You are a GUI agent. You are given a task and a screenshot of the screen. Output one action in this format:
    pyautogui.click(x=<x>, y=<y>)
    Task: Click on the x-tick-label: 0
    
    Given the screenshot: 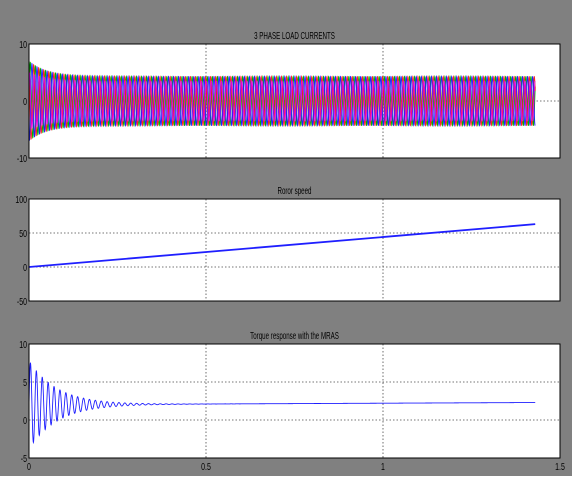 What is the action you would take?
    pyautogui.click(x=29, y=467)
    